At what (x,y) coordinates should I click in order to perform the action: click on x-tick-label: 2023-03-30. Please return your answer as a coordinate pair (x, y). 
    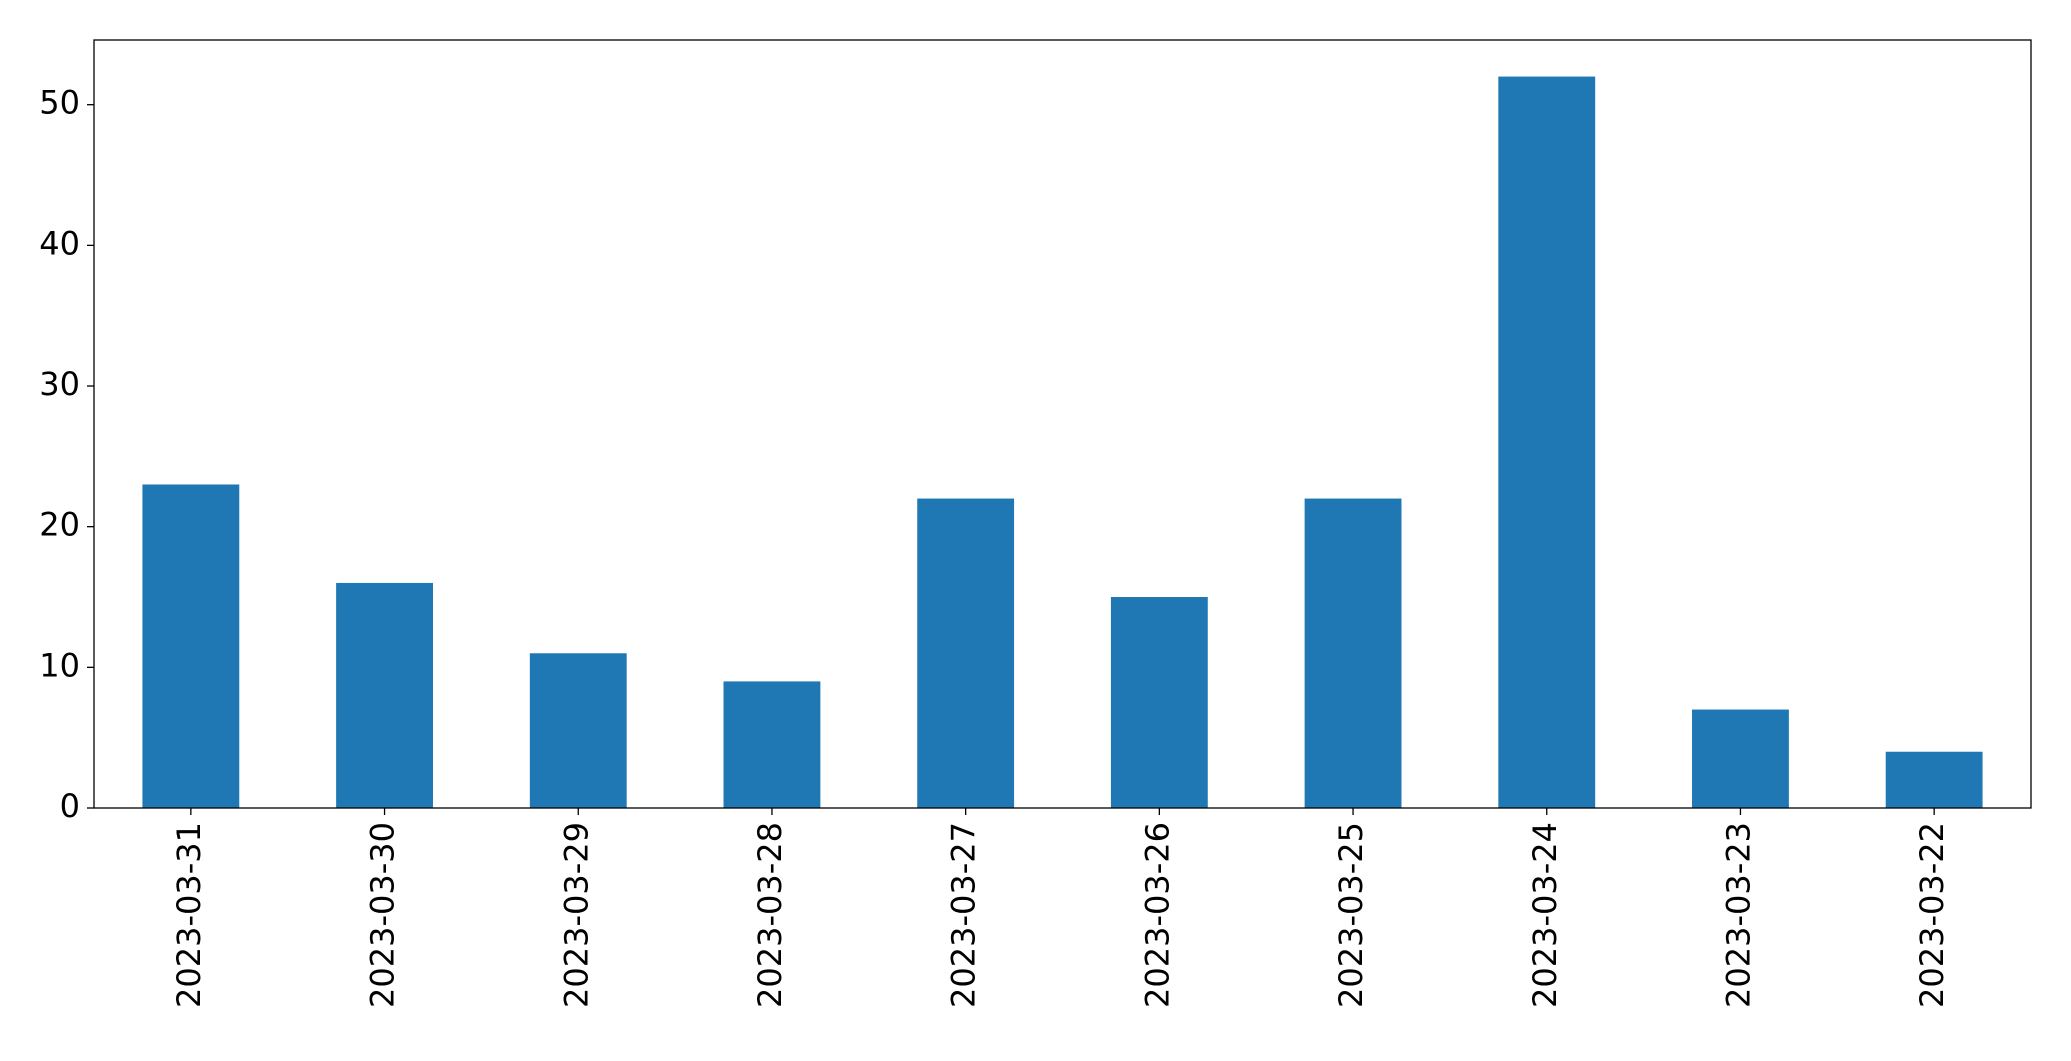
    Looking at the image, I should click on (383, 915).